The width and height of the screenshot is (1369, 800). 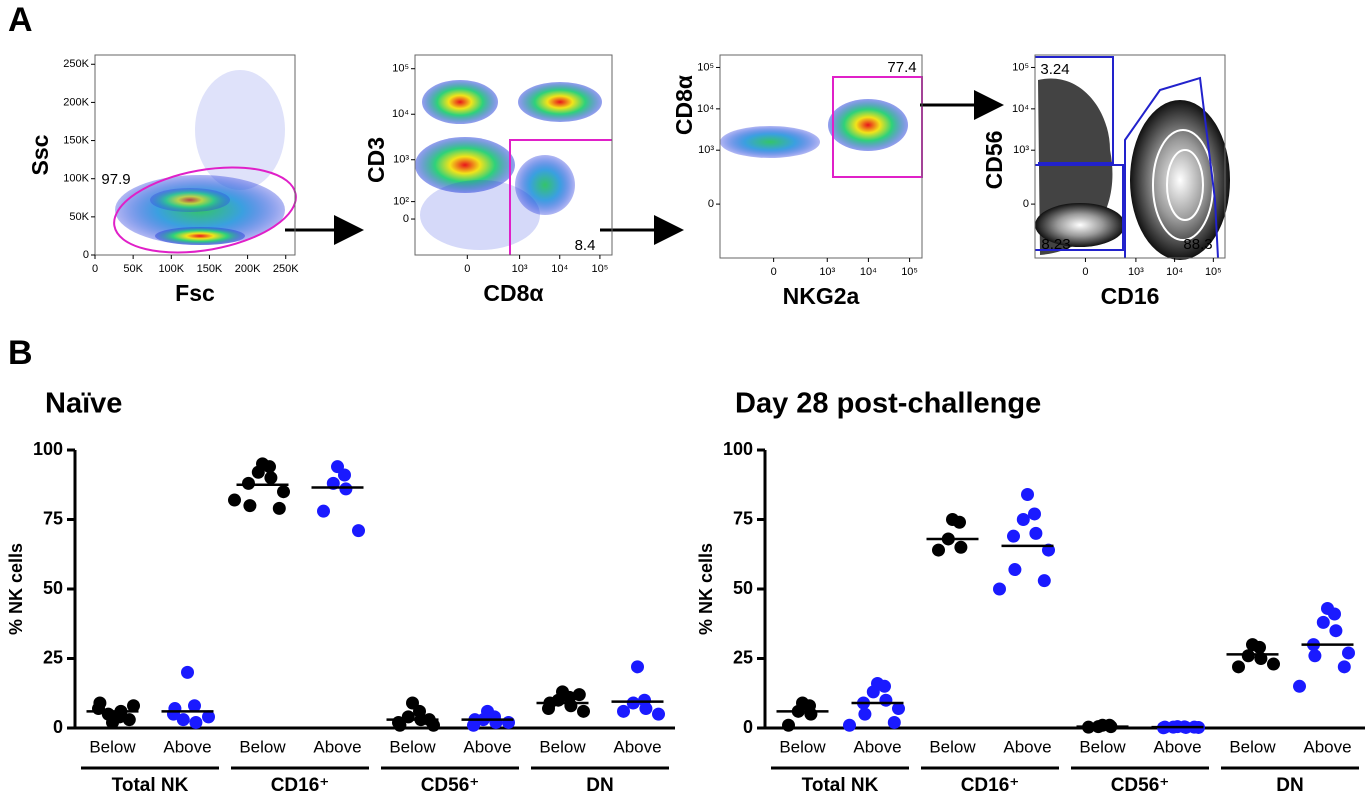 What do you see at coordinates (76, 64) in the screenshot?
I see `y-tick-label: 250K` at bounding box center [76, 64].